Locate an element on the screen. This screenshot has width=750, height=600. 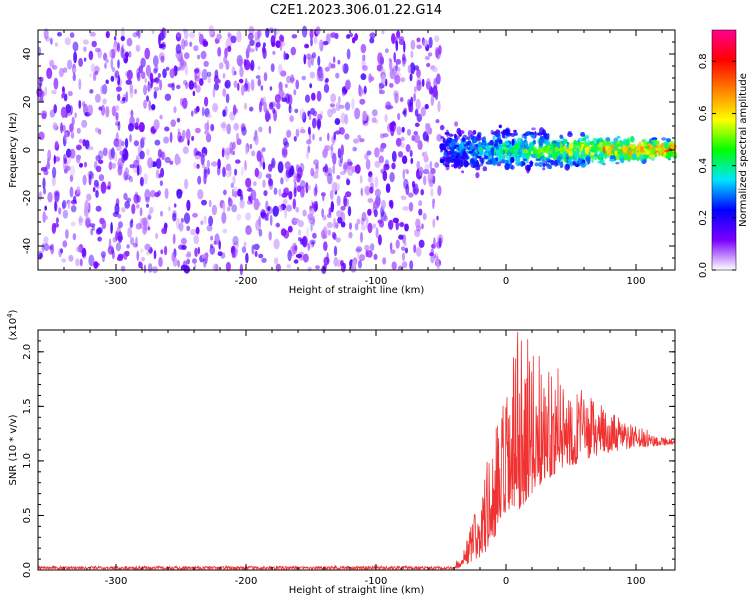
x-tick-label: -200 is located at coordinates (246, 581).